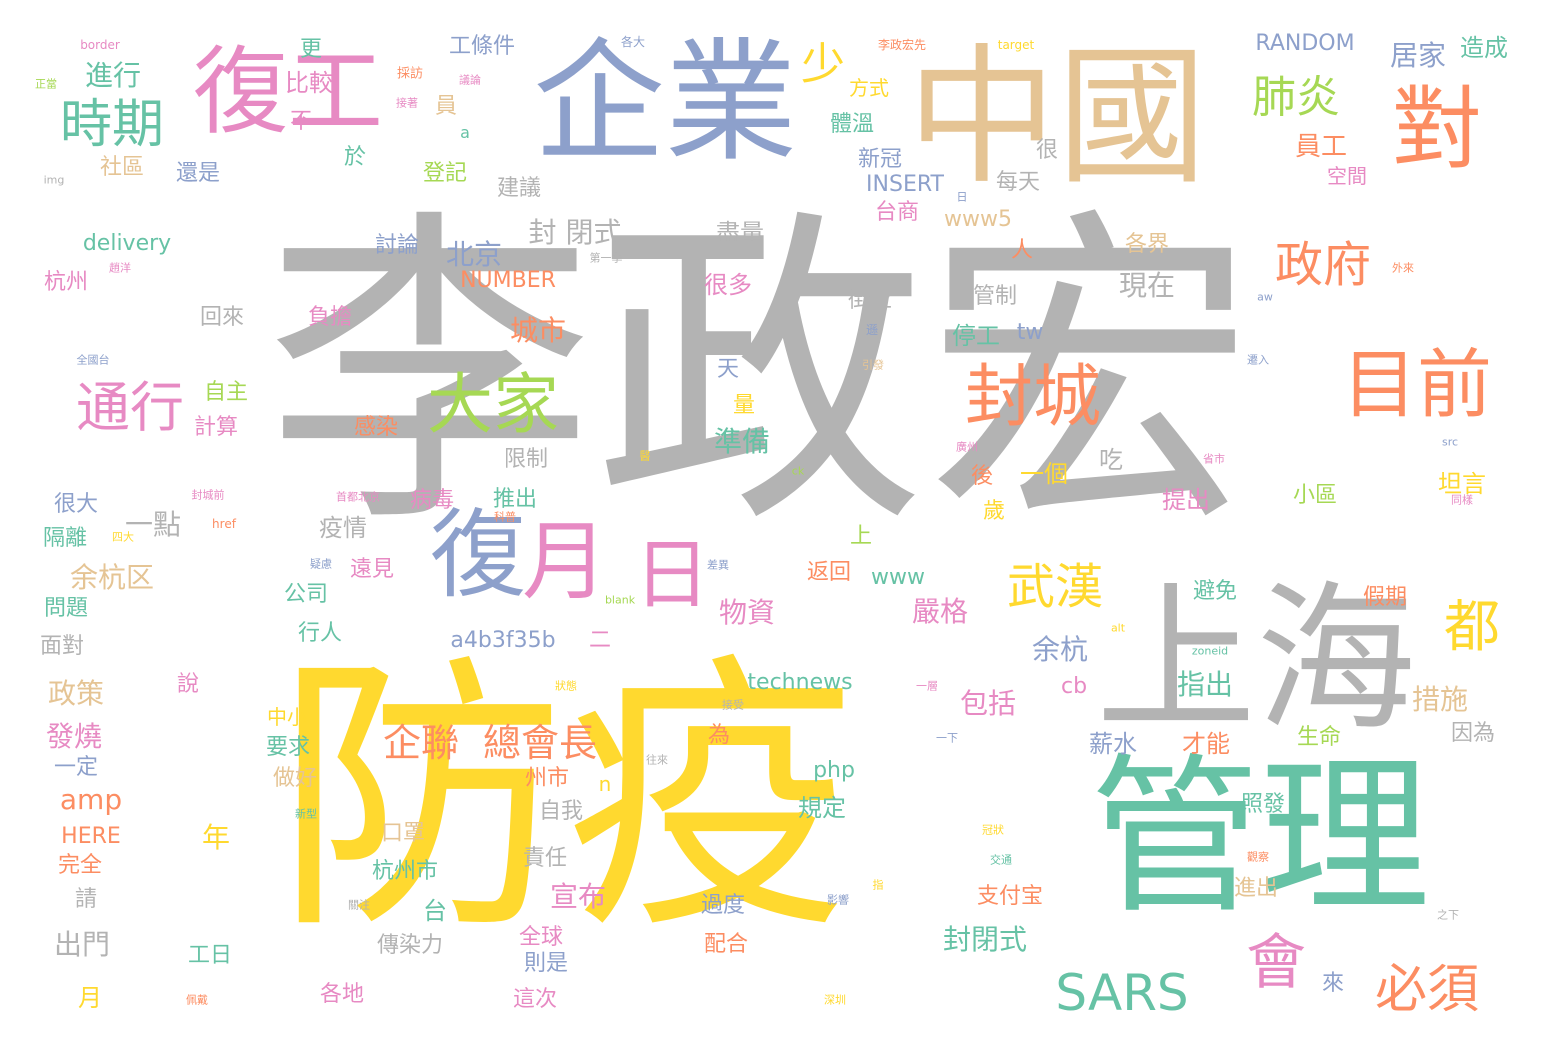  I want to click on word-delivery: delivery, so click(127, 243).